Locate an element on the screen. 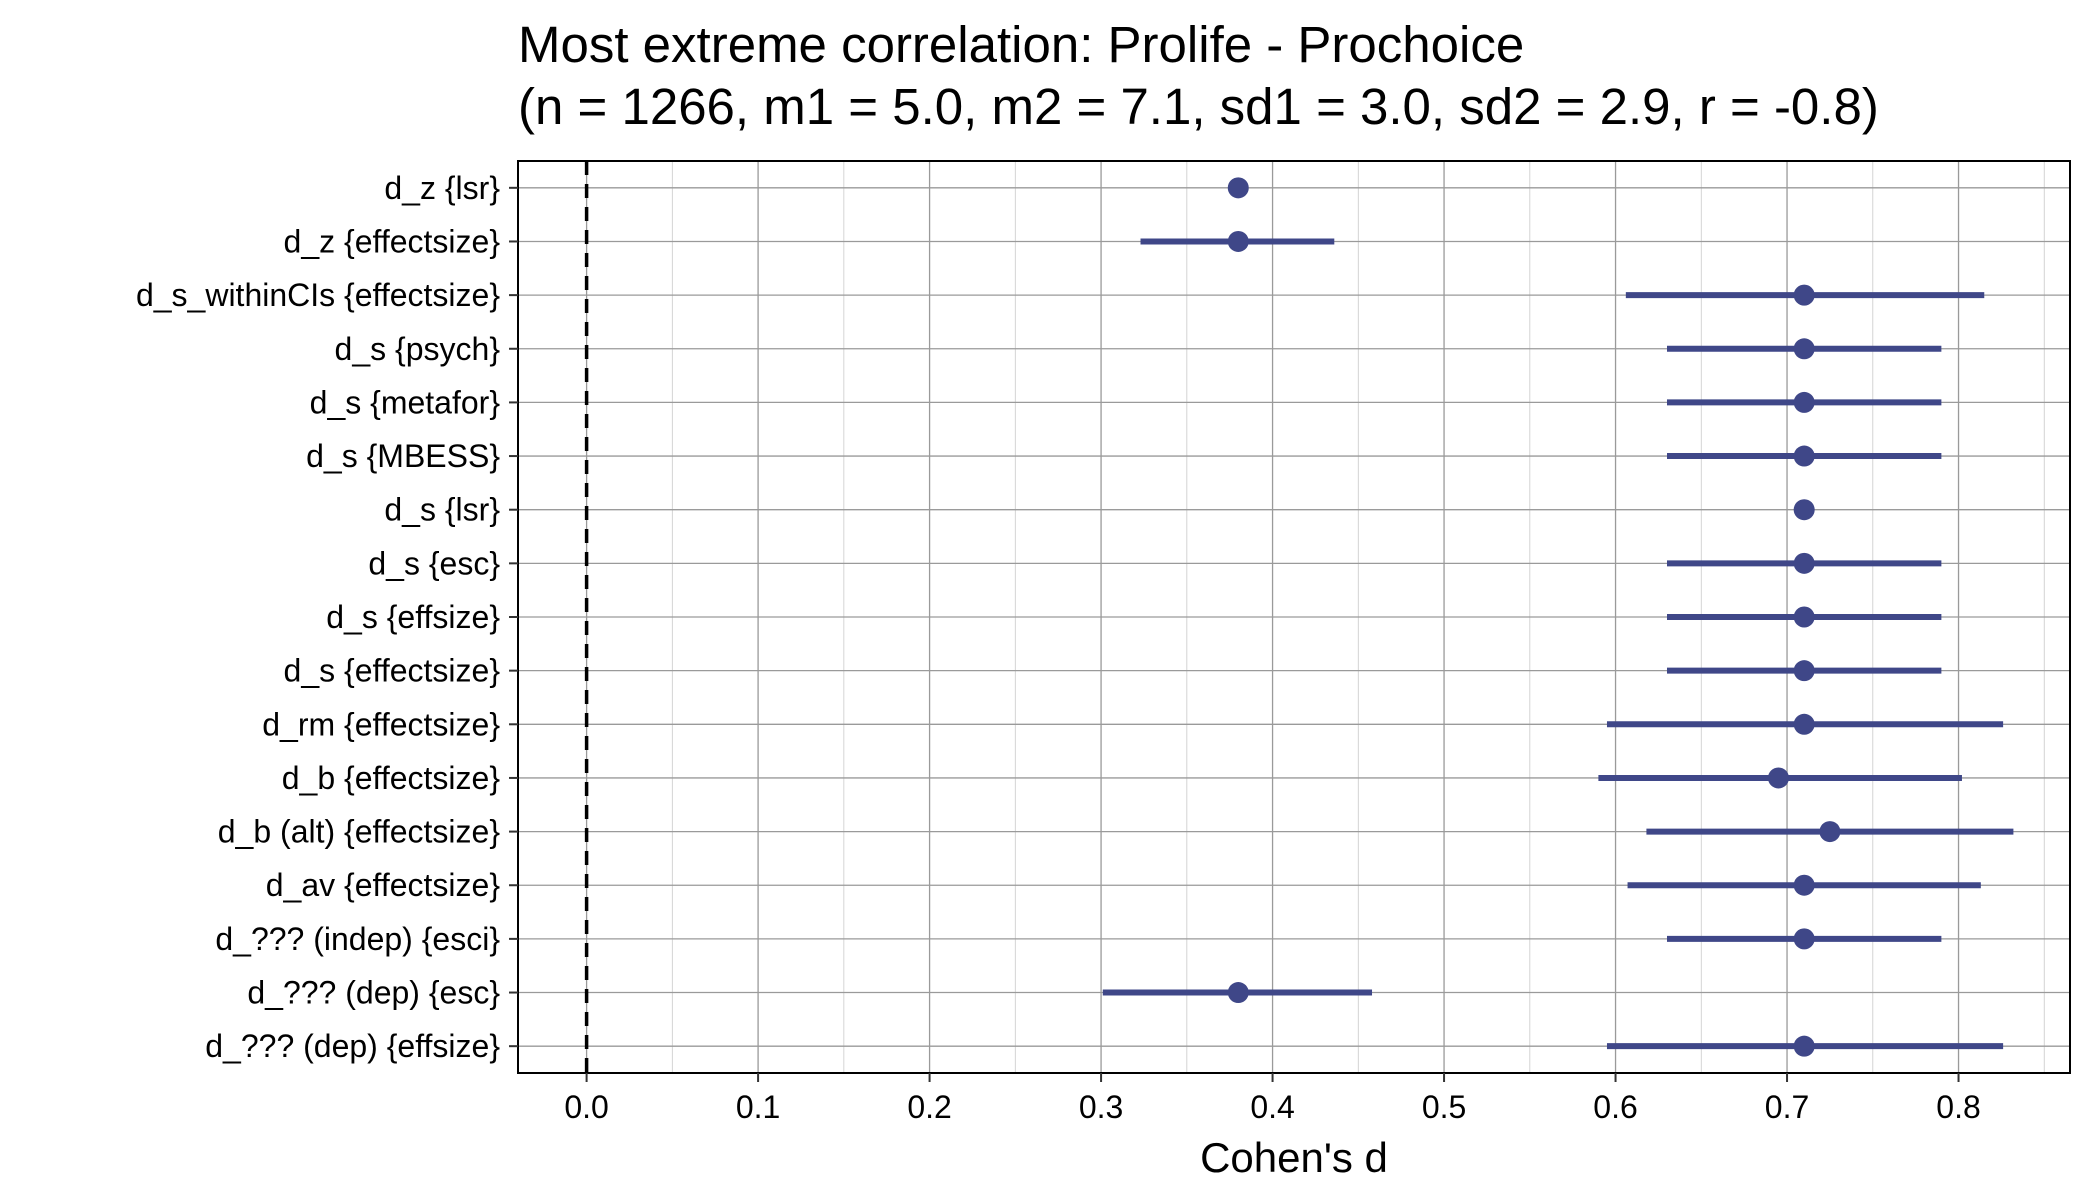  y-tick-label: d_s {effsize} is located at coordinates (413, 617).